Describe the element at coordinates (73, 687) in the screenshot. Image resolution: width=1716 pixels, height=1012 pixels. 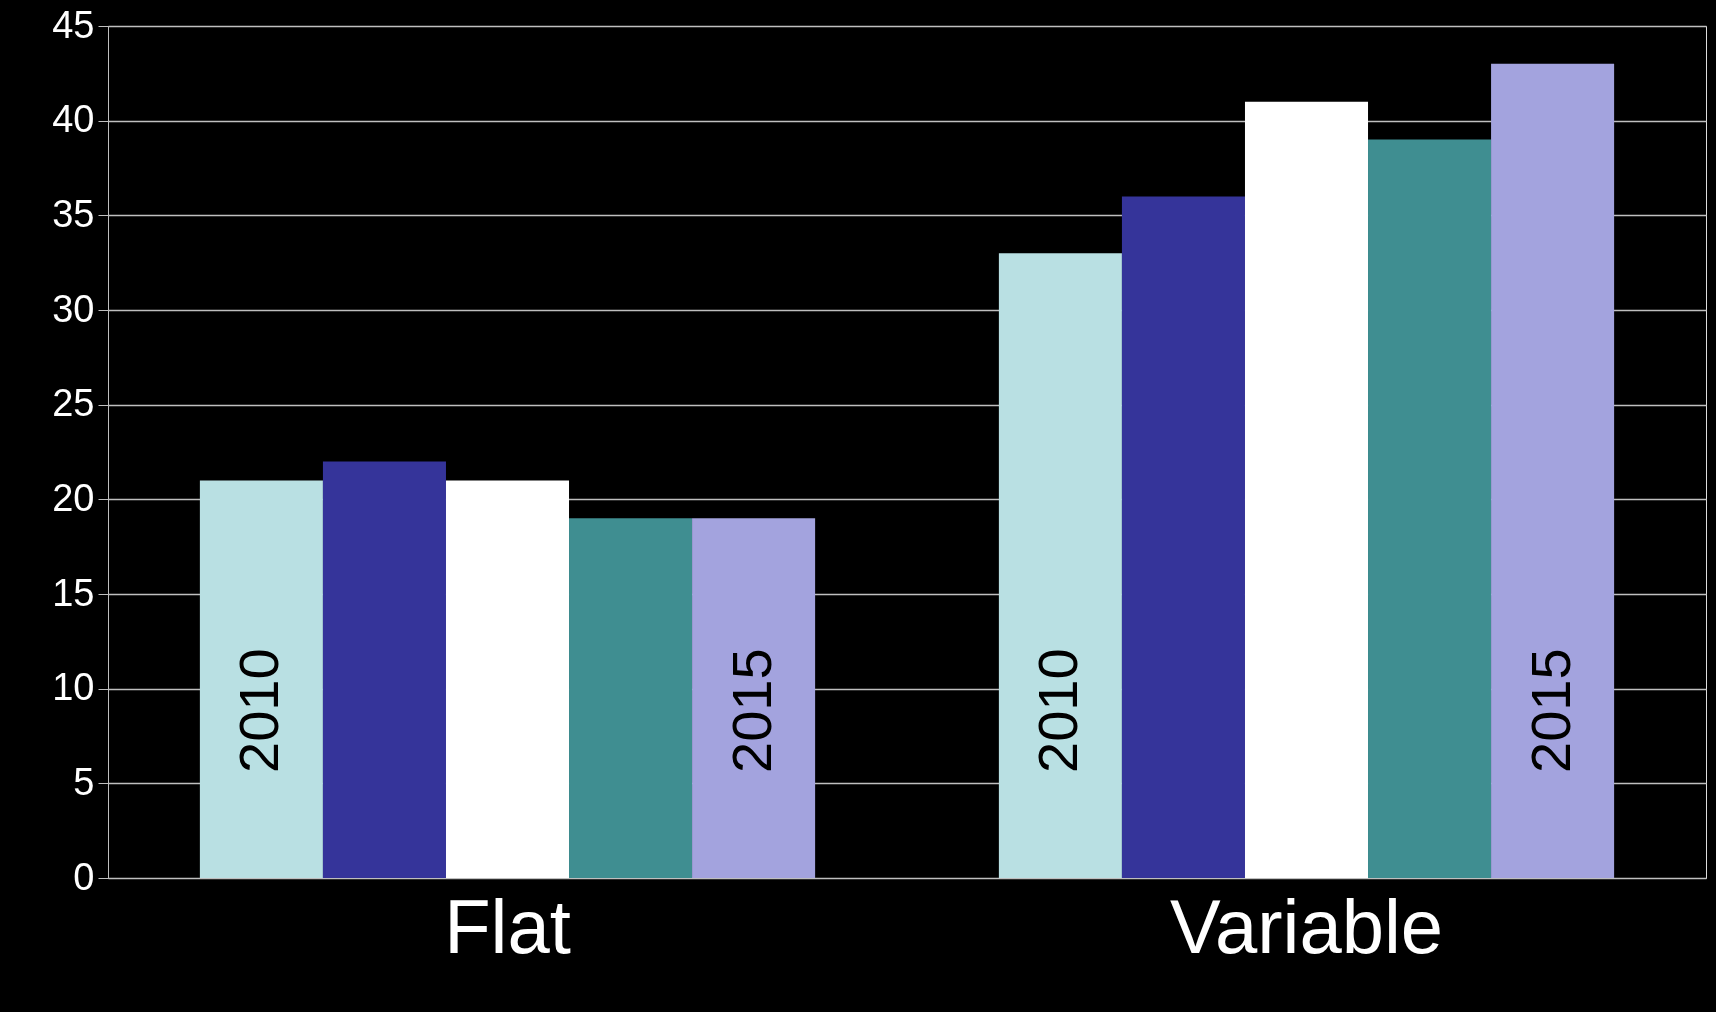
I see `y-tick-label: 10` at that location.